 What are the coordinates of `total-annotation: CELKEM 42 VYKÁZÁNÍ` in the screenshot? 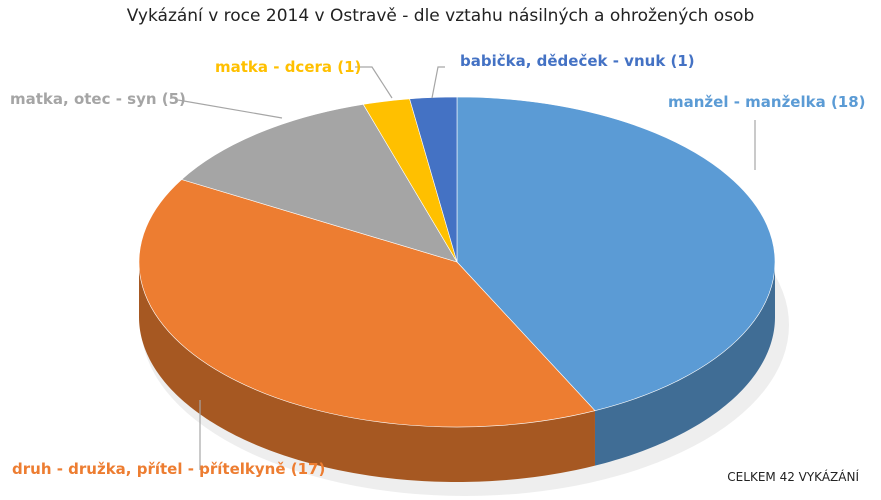 It's located at (793, 477).